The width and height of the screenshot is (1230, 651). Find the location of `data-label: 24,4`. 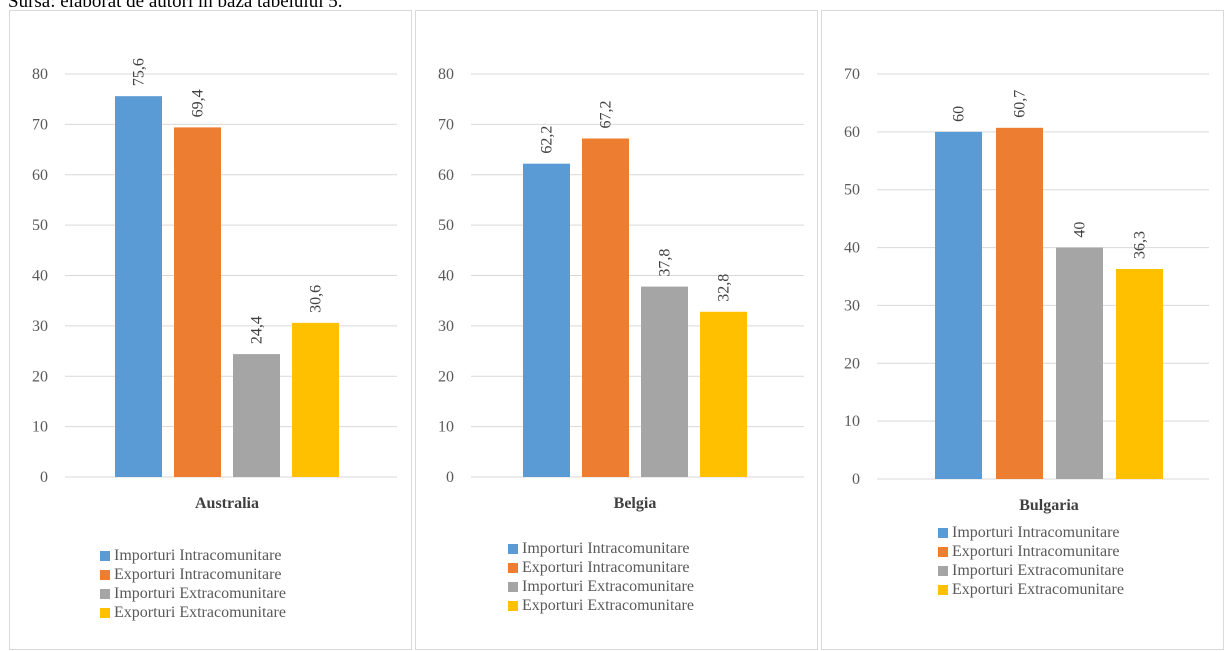

data-label: 24,4 is located at coordinates (257, 330).